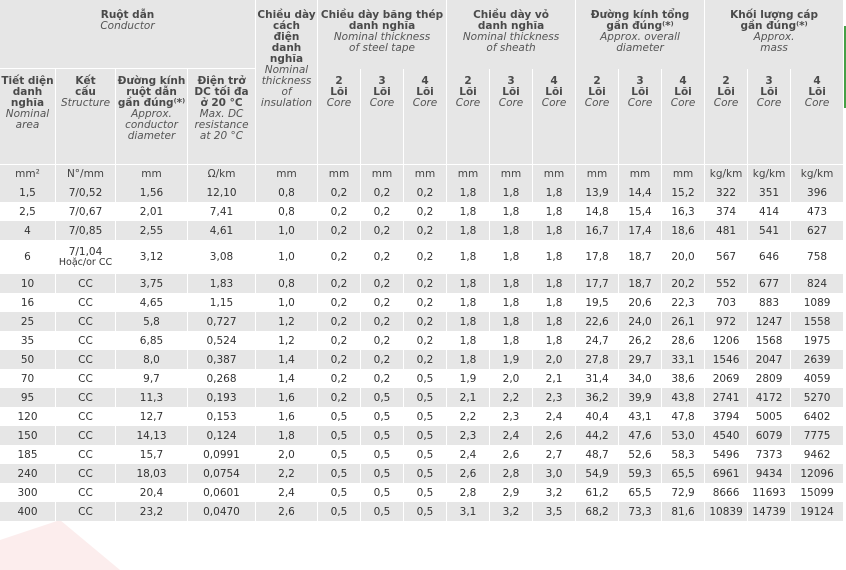  Describe the element at coordinates (598, 492) in the screenshot. I see `table-cell: 61,2` at that location.